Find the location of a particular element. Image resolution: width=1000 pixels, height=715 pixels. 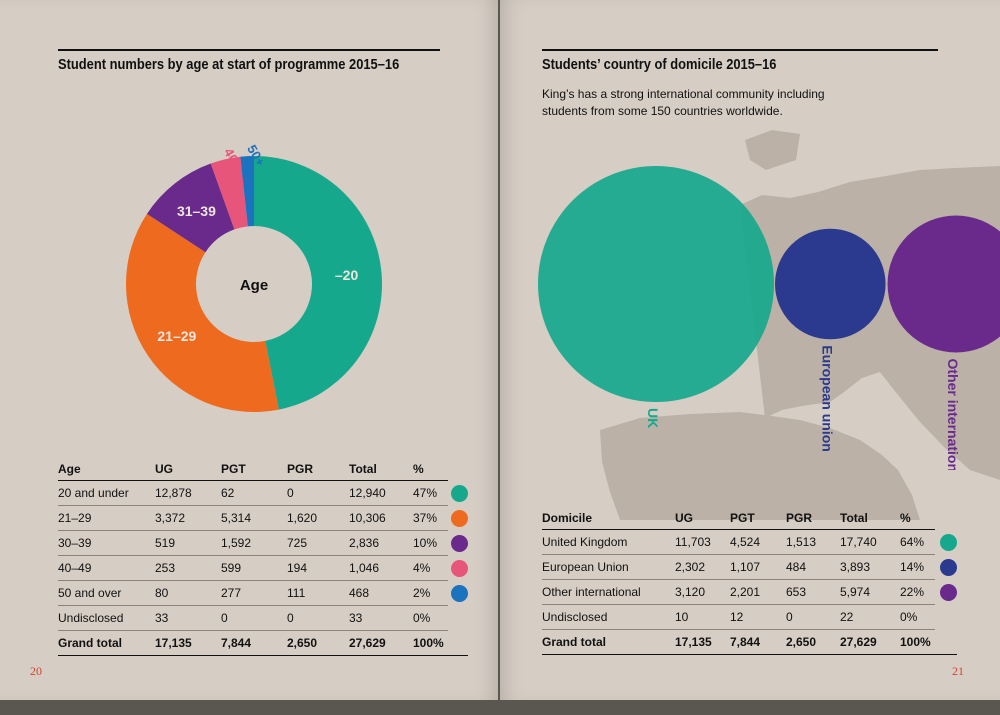

table-row: Undisclosed 10 12 0 22 0% is located at coordinates (749, 617).